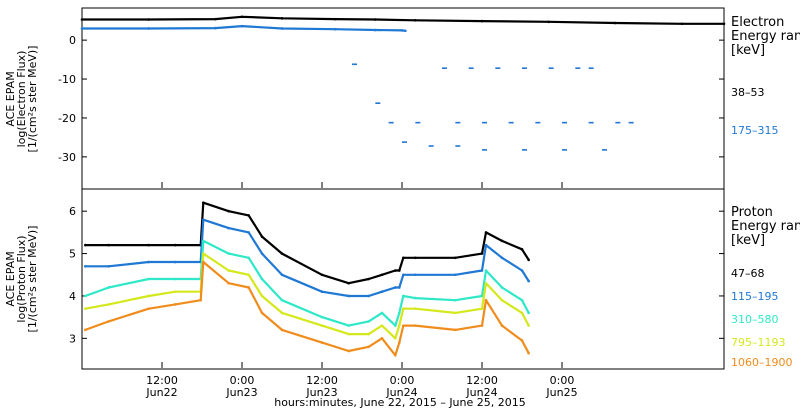  I want to click on electron-ylabel-3: [1/(cm²s ster MeV)], so click(32, 99).